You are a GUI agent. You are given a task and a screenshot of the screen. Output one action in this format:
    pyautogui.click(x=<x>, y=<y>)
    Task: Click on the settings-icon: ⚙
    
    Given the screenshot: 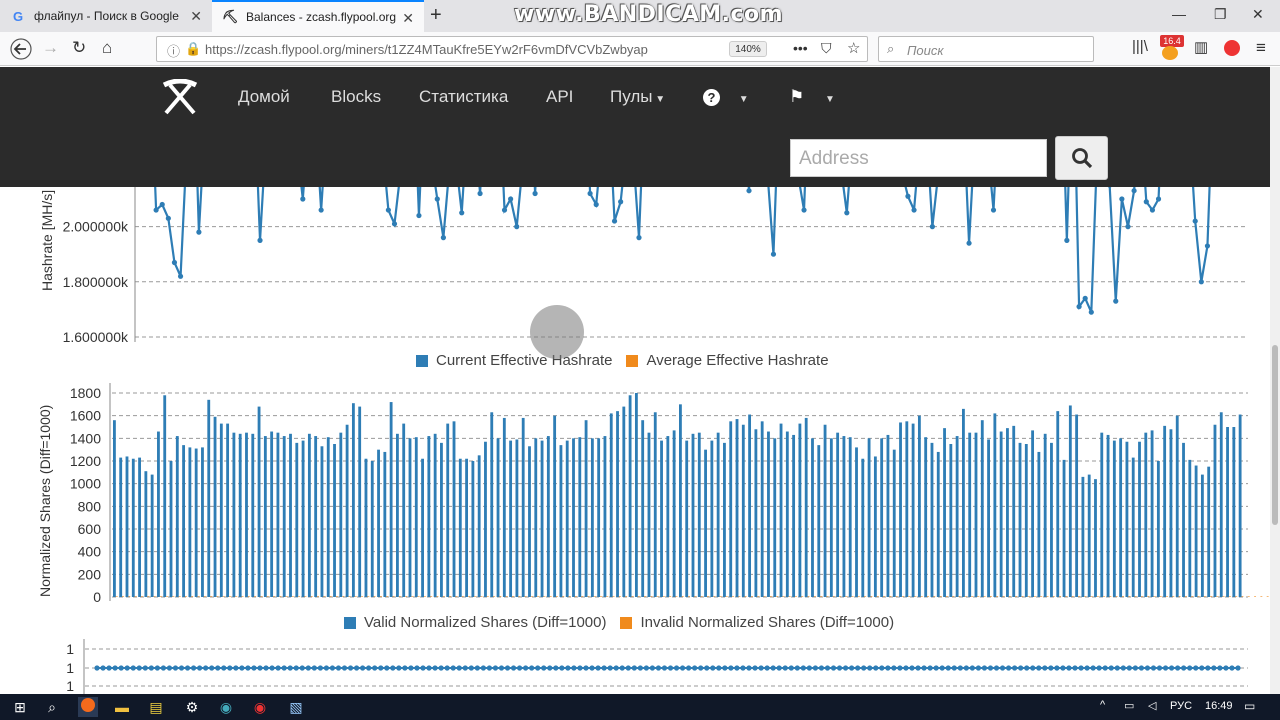 What is the action you would take?
    pyautogui.click(x=192, y=707)
    